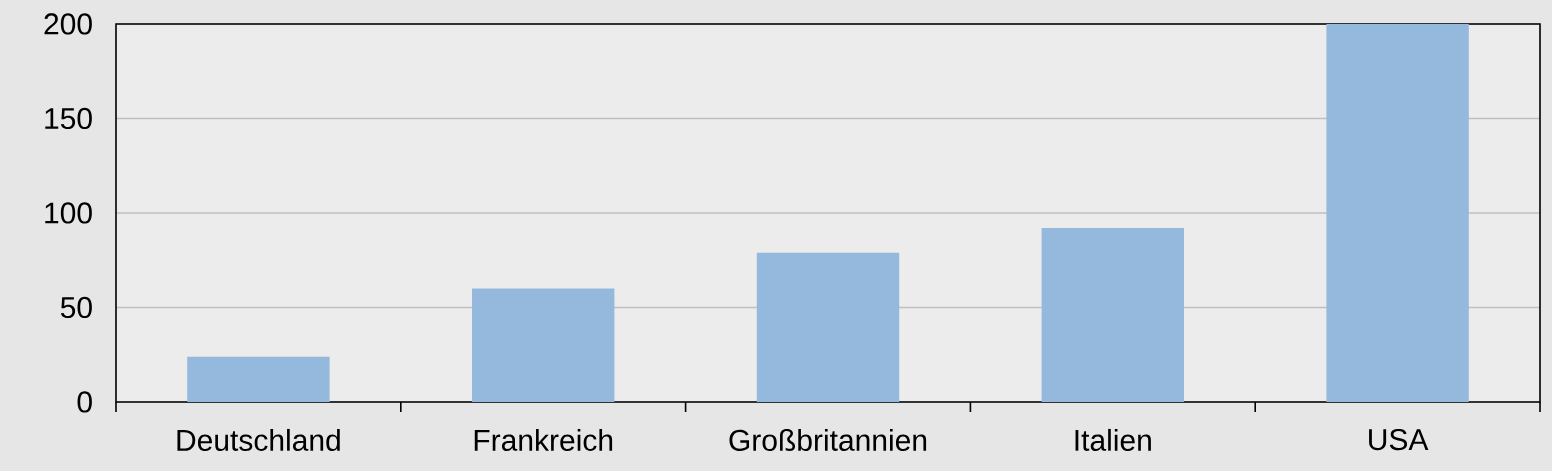  Describe the element at coordinates (68, 24) in the screenshot. I see `y-tick-label: 200` at that location.